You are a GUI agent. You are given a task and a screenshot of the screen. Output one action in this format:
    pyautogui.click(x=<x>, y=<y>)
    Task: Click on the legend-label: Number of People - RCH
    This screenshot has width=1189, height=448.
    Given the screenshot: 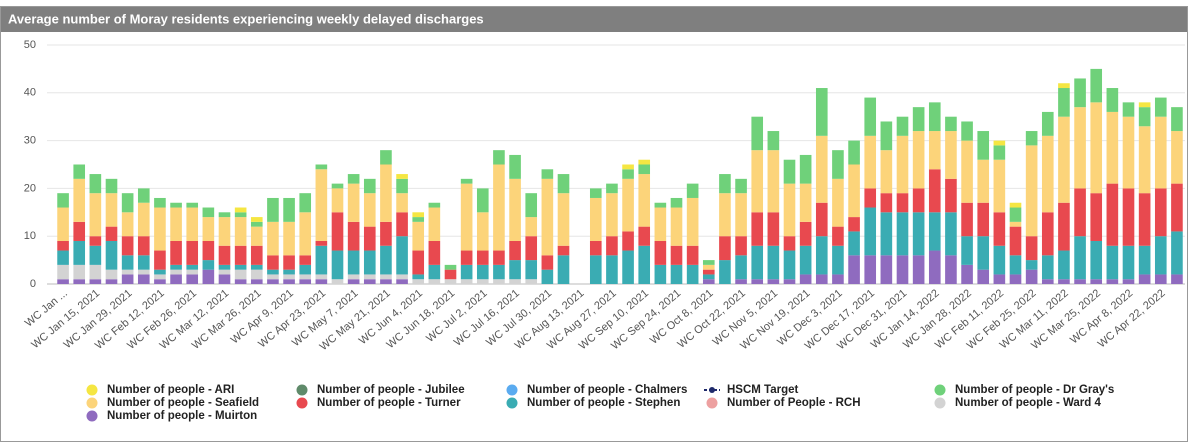 What is the action you would take?
    pyautogui.click(x=794, y=403)
    